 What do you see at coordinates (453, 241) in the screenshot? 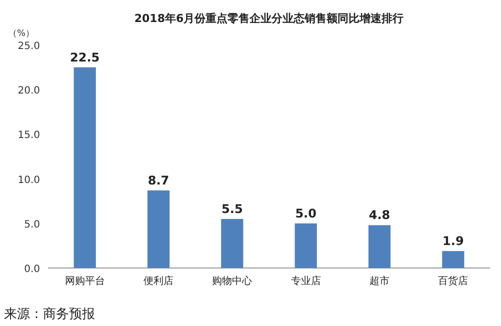
I see `data-label: 1.9` at bounding box center [453, 241].